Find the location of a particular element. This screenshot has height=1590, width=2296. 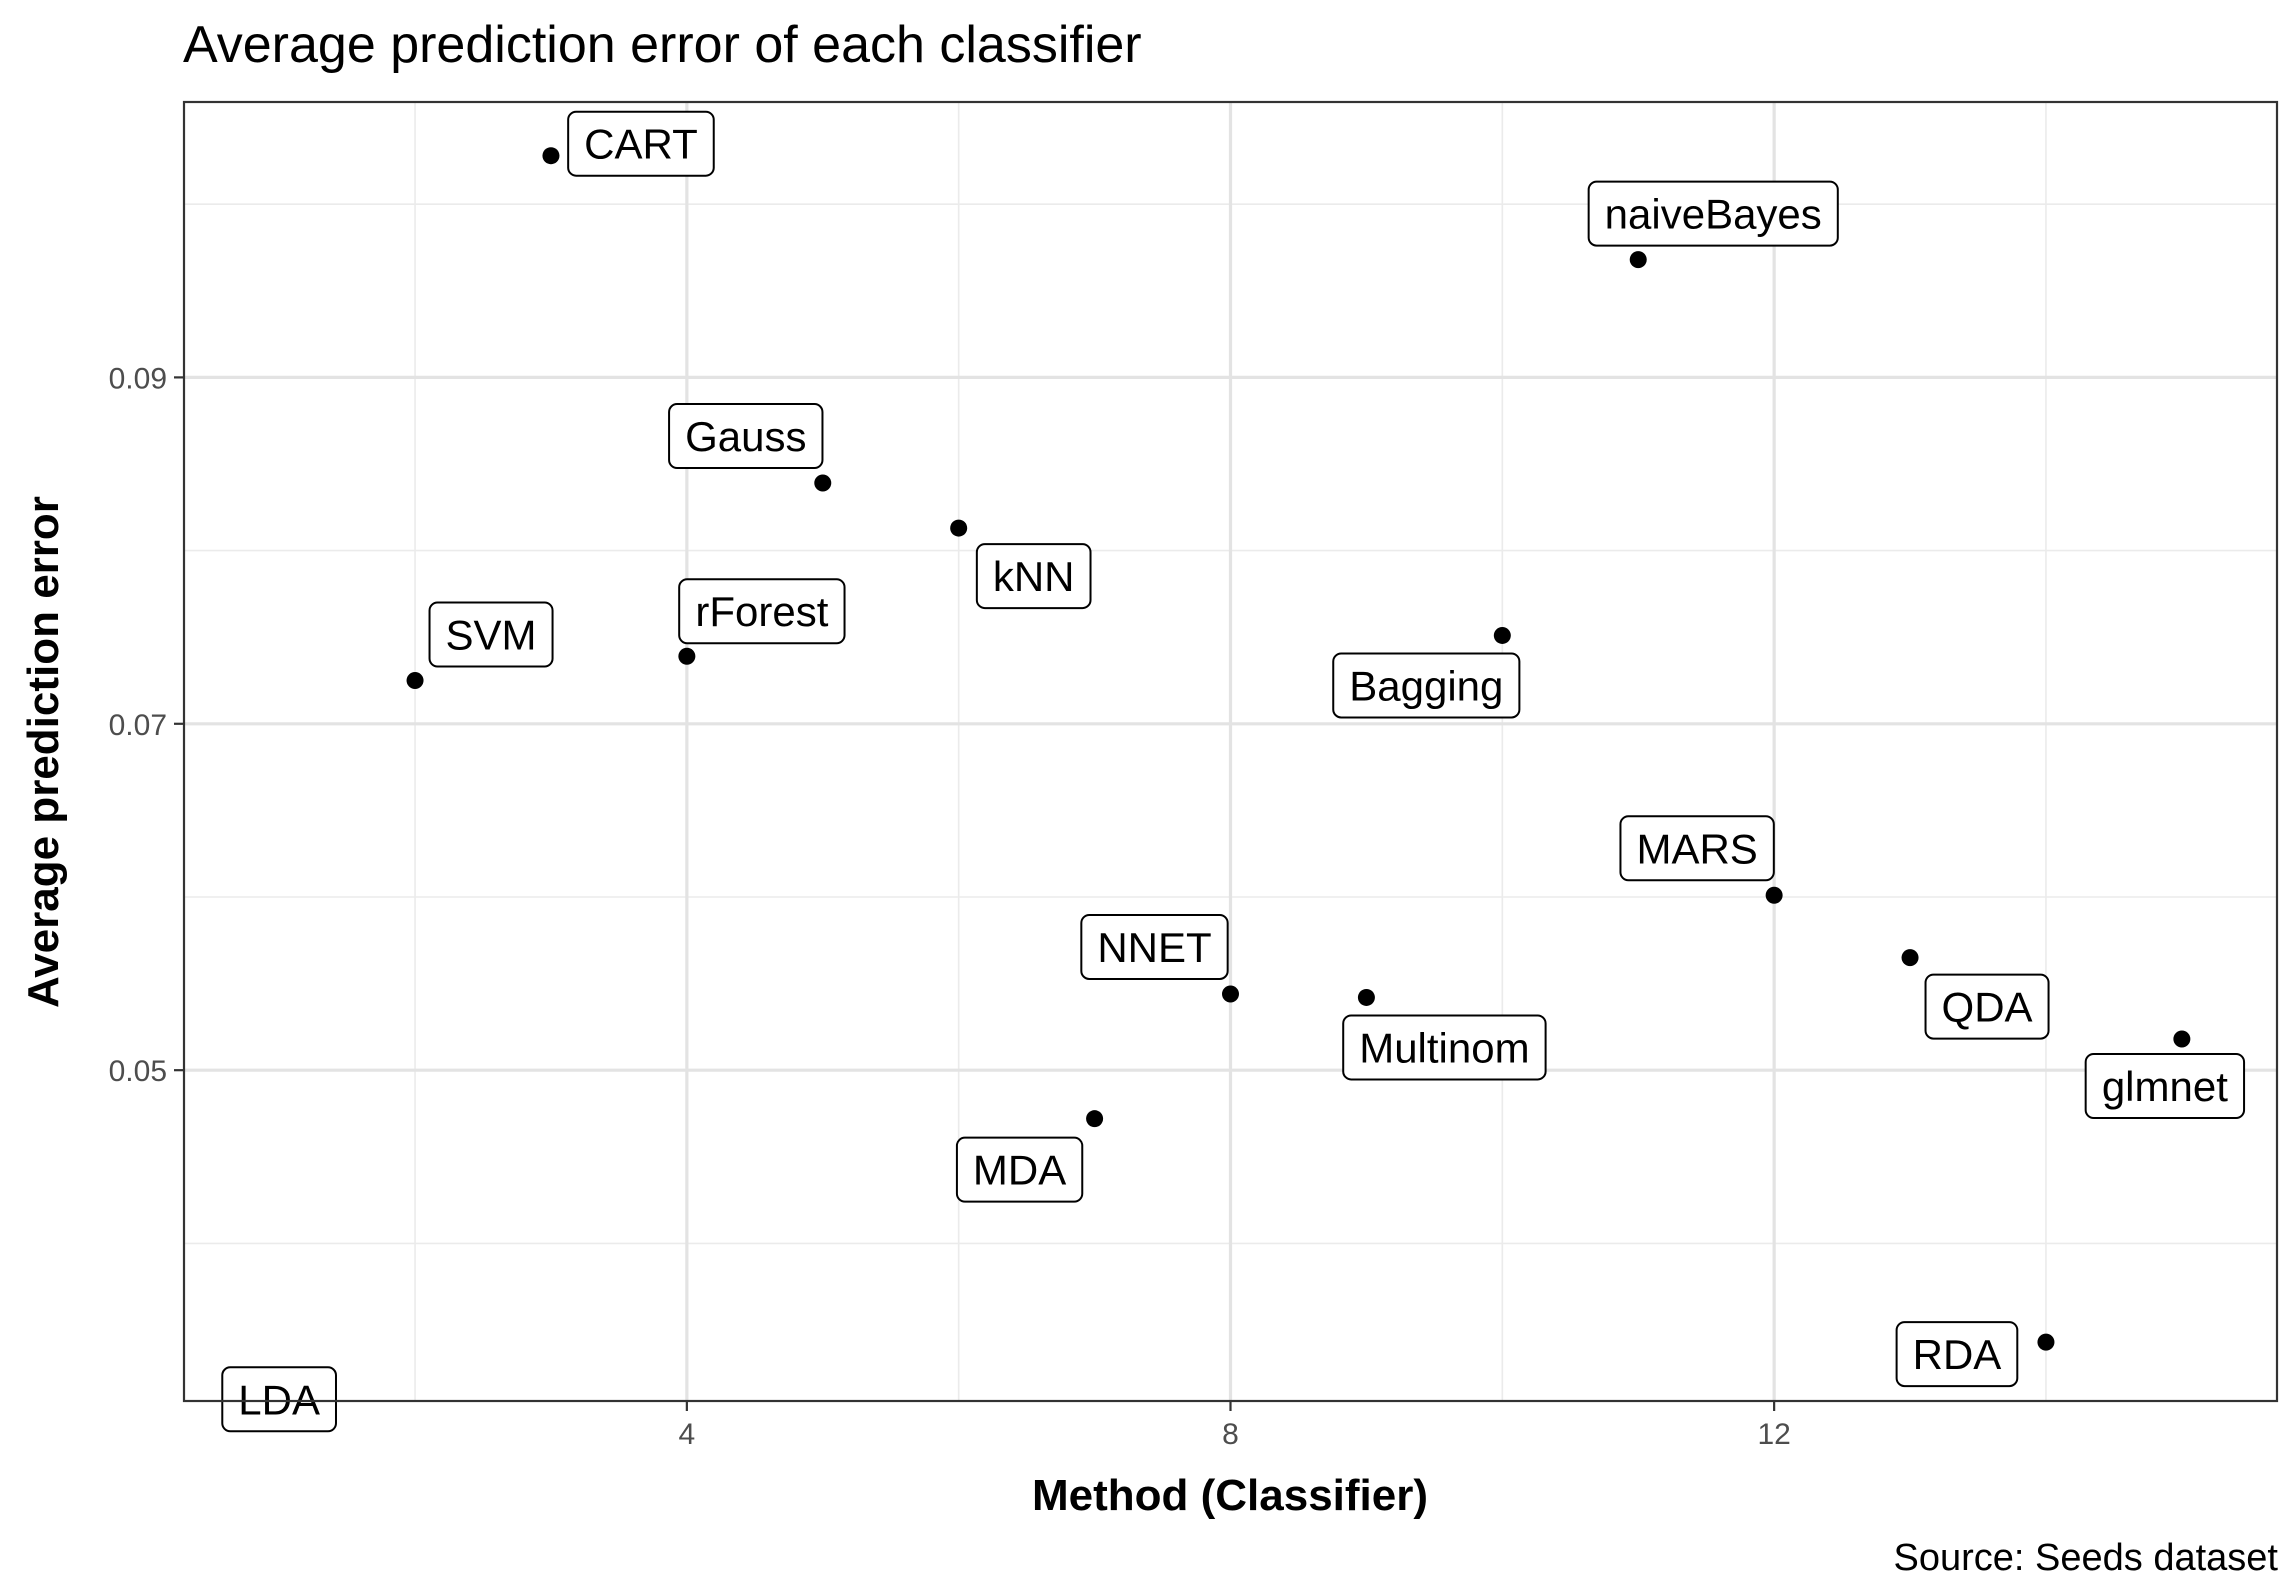

label-rda: RDA is located at coordinates (1957, 1354).